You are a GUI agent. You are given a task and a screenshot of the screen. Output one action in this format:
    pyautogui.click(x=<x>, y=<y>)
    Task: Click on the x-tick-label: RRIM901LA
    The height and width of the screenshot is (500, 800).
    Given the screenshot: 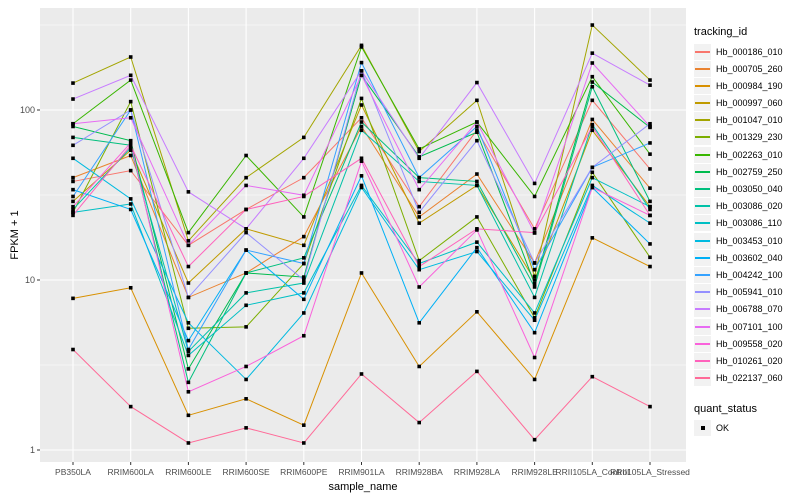 What is the action you would take?
    pyautogui.click(x=361, y=472)
    